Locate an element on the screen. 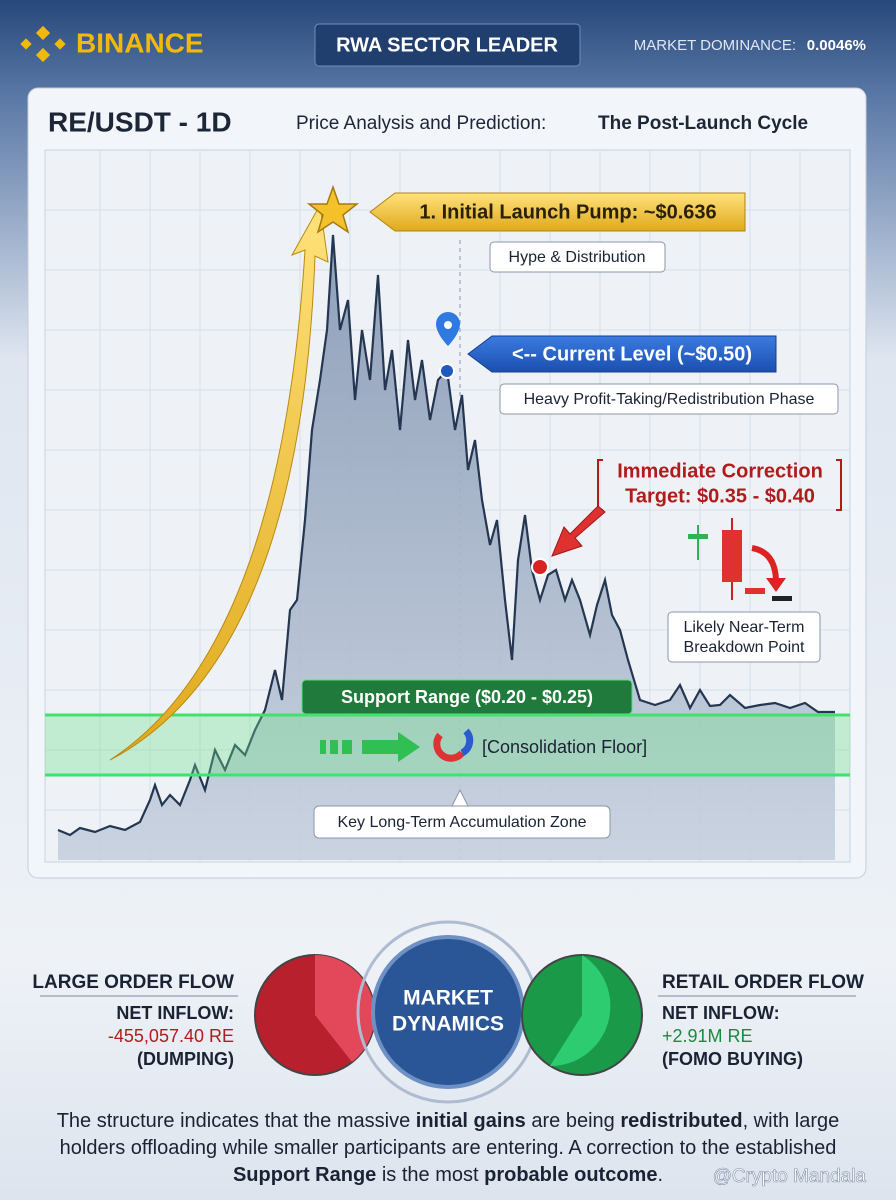 Image resolution: width=896 pixels, height=1200 pixels. dominance-value: 0.0046% is located at coordinates (836, 45).